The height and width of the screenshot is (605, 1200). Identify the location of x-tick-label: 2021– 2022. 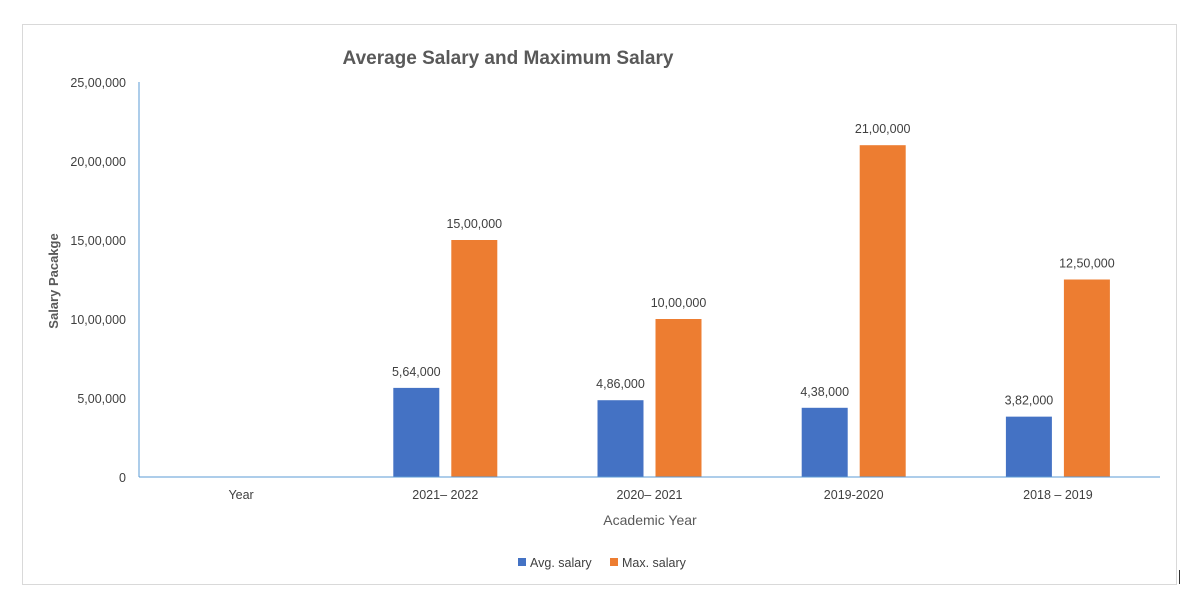
(445, 495).